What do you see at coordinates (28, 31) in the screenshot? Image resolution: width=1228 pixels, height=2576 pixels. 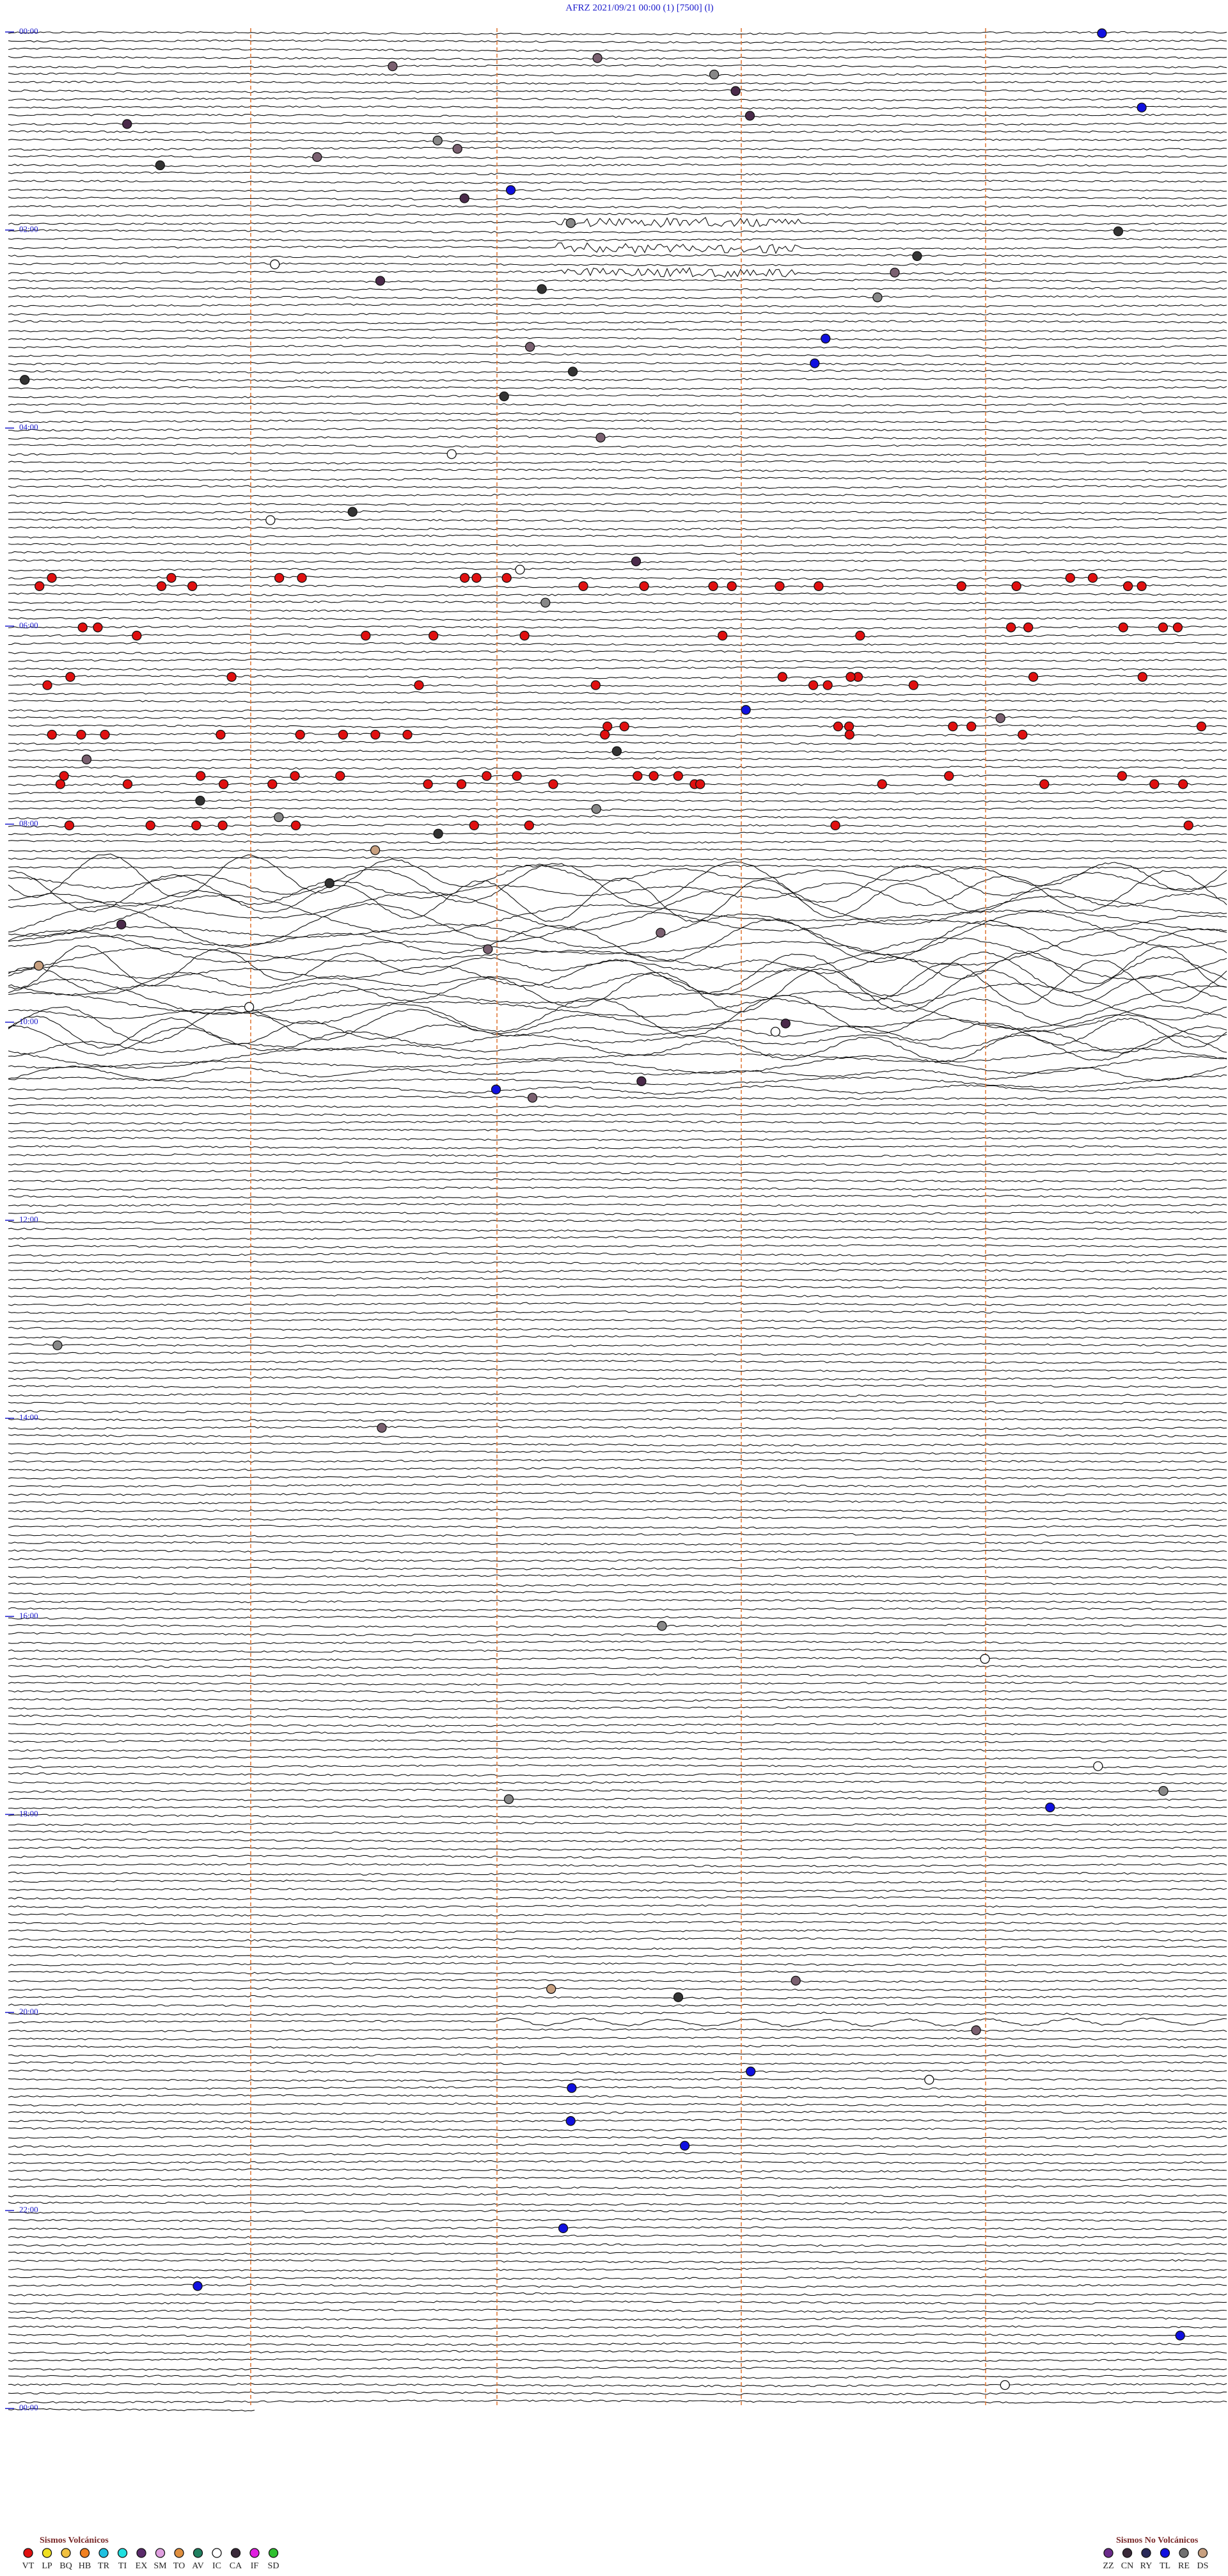 I see `time-label: 00:00` at bounding box center [28, 31].